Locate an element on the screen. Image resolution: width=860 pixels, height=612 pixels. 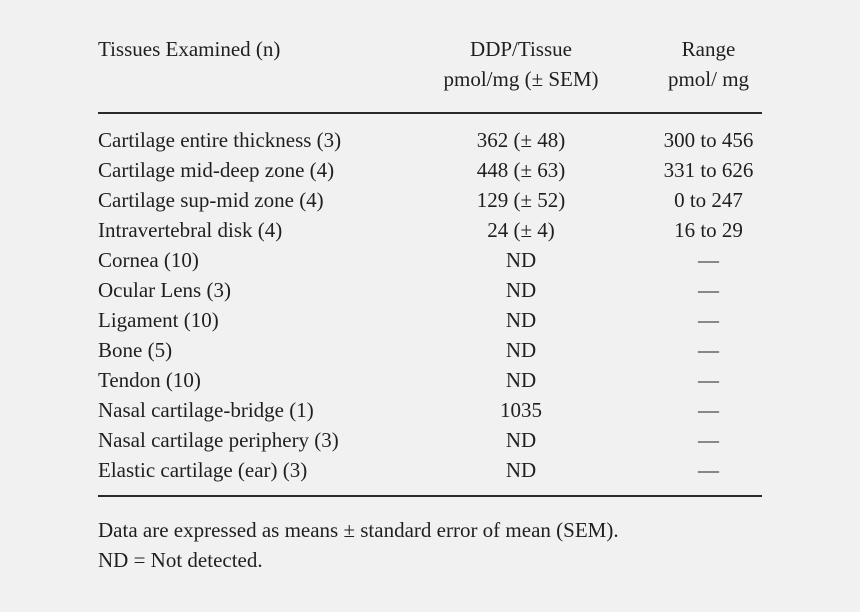
table-row: Ocular Lens (3) ND — is located at coordinates (430, 290).